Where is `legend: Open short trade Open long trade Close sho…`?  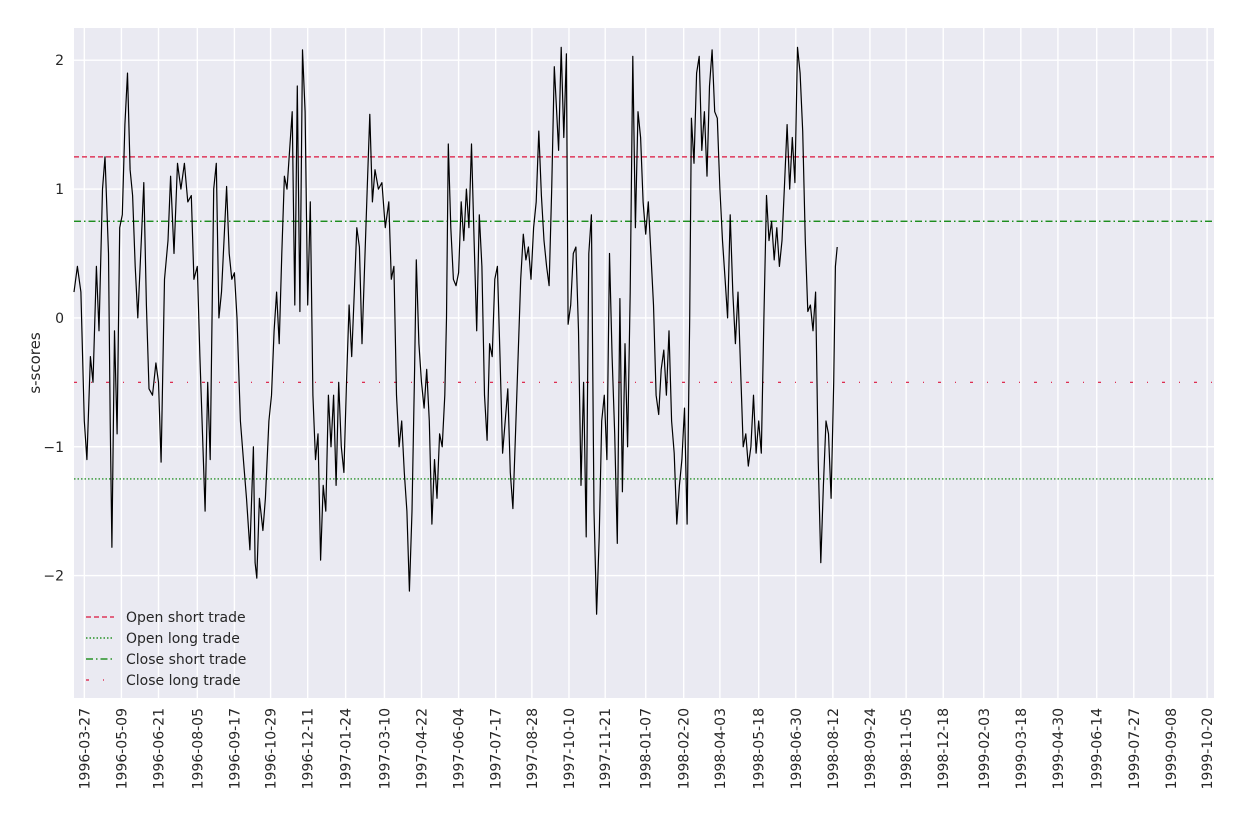
legend: Open short trade Open long trade Close sho… is located at coordinates (166, 649).